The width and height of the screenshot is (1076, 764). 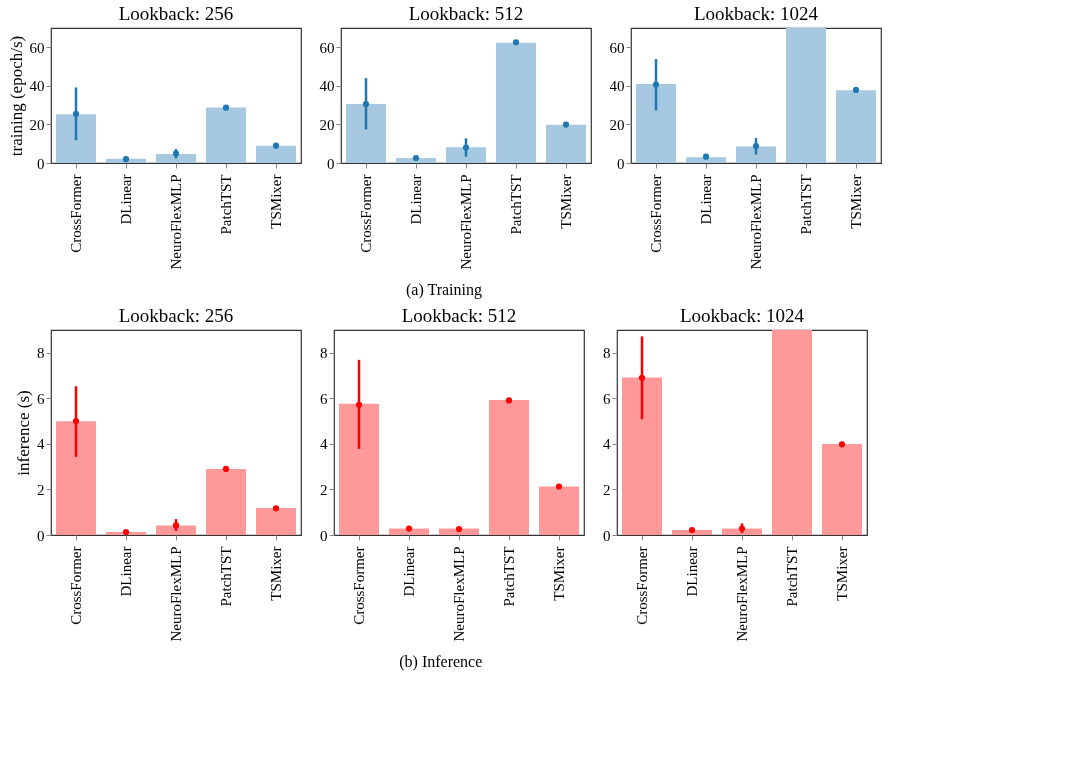 What do you see at coordinates (444, 289) in the screenshot?
I see `text: (a) Training` at bounding box center [444, 289].